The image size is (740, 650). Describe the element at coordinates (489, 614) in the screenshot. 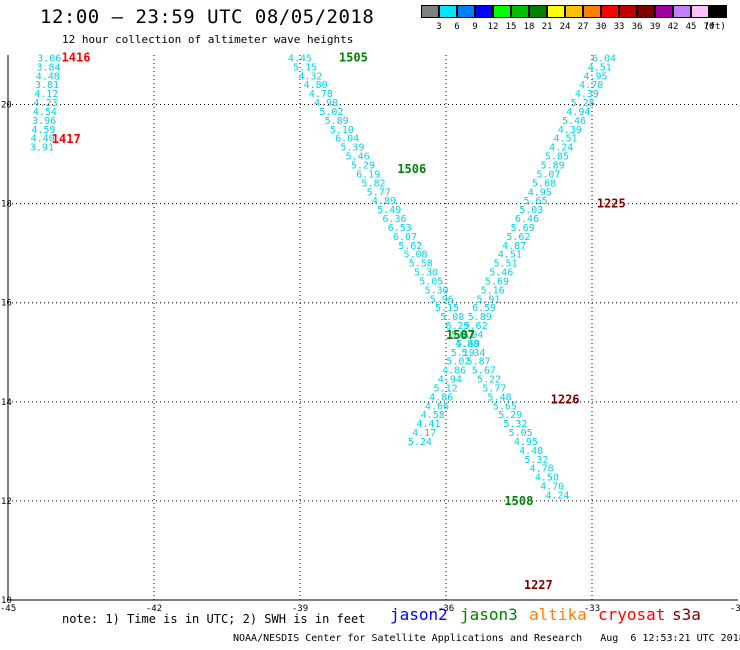

I see `satellite-legend-jason3: jason3` at that location.